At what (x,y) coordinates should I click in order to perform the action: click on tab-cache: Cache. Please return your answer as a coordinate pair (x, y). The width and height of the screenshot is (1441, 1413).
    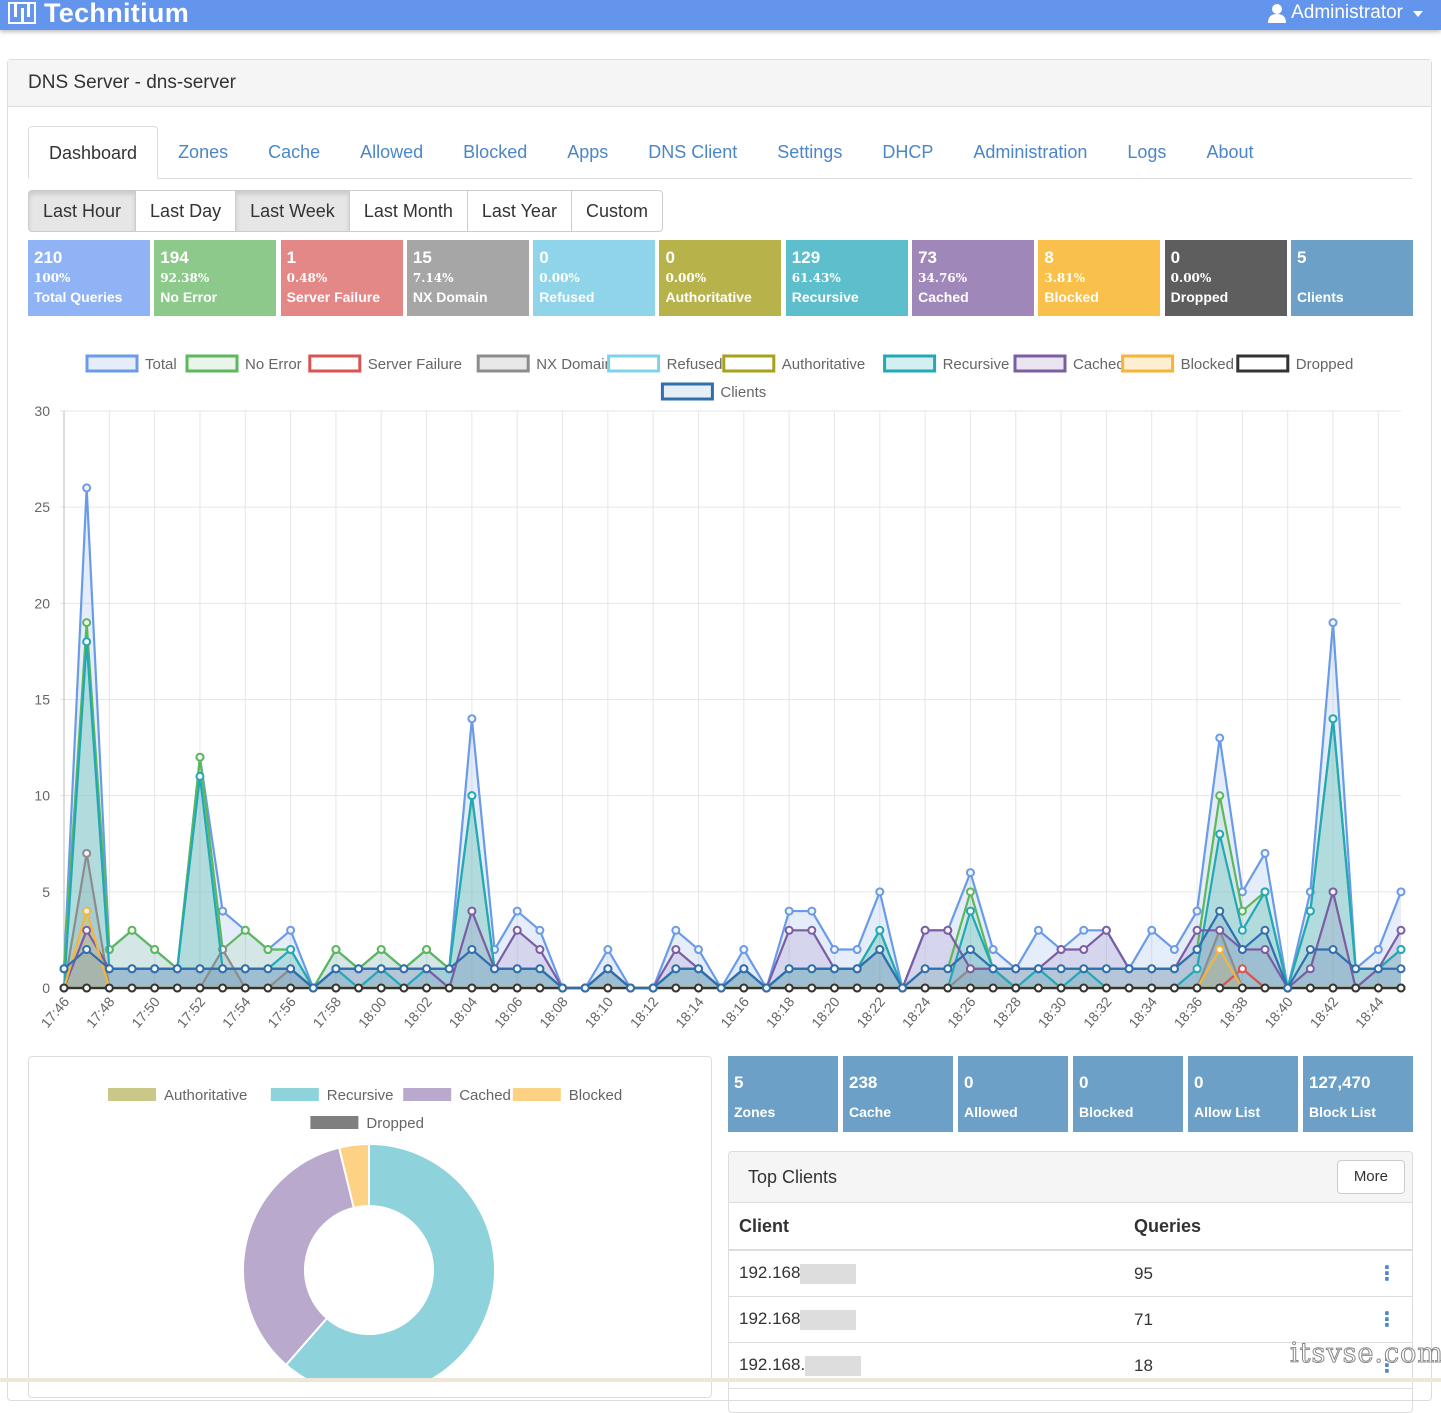
    Looking at the image, I should click on (294, 152).